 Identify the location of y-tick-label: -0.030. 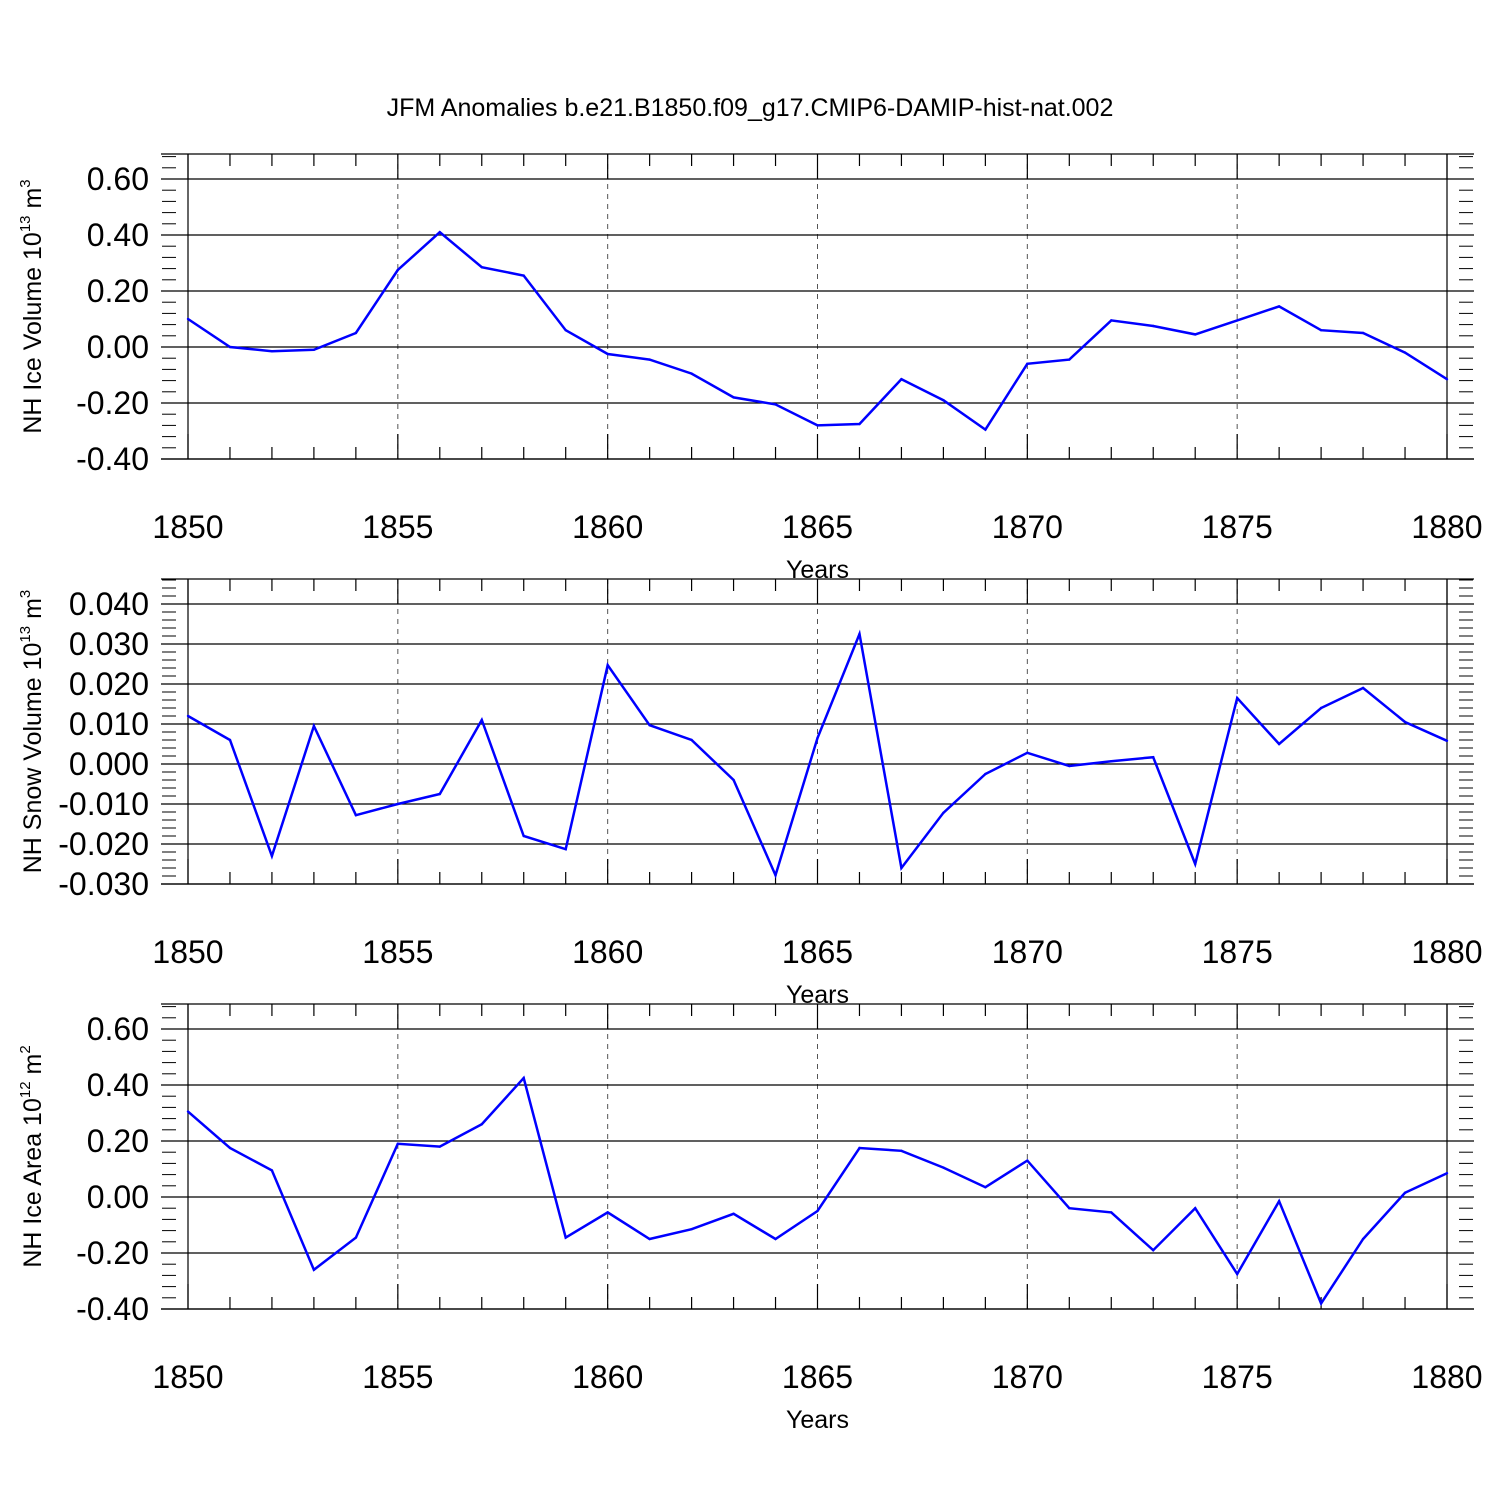
(103, 884).